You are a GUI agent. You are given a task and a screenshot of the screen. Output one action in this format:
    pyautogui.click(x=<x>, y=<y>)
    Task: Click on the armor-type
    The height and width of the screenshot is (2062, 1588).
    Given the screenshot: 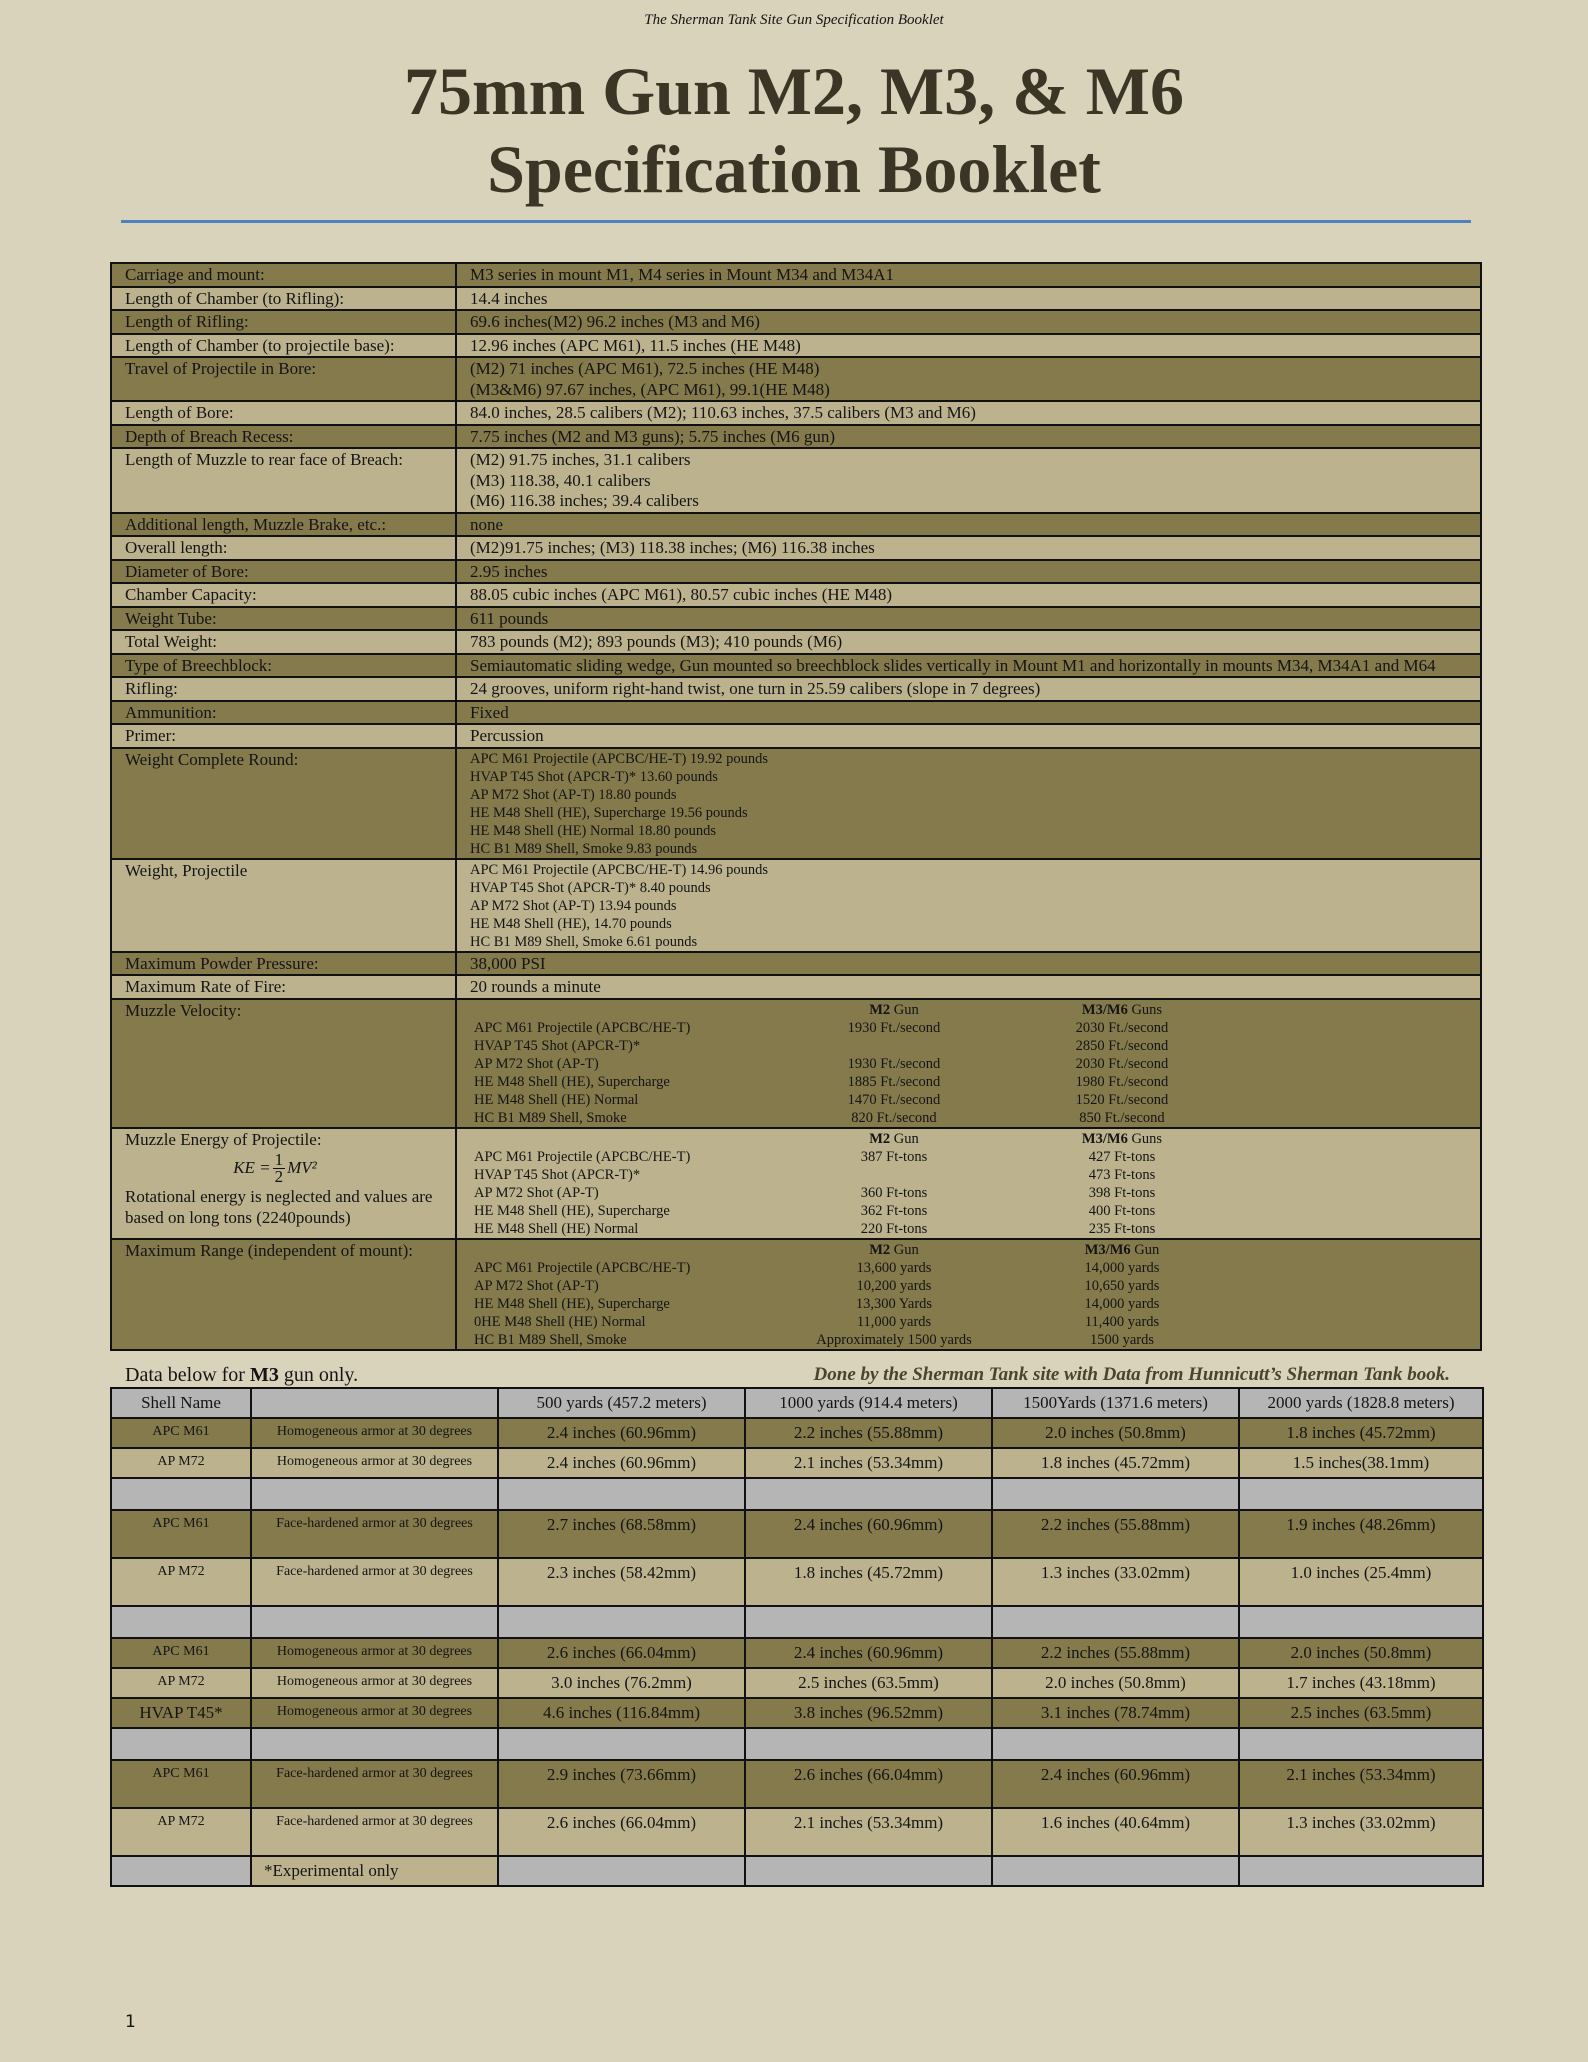 What is the action you would take?
    pyautogui.click(x=374, y=1744)
    